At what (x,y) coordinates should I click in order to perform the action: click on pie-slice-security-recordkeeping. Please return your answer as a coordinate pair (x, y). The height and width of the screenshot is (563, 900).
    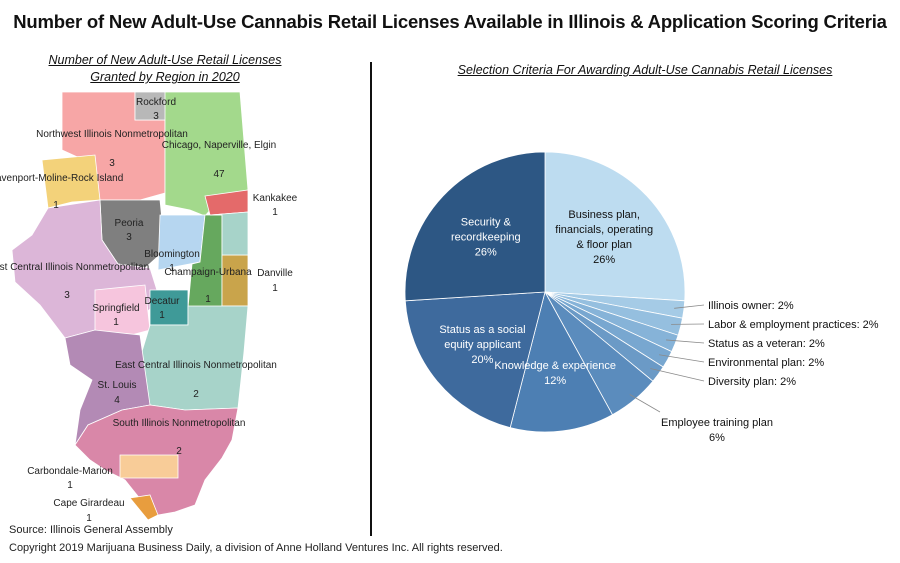
    Looking at the image, I should click on (475, 226).